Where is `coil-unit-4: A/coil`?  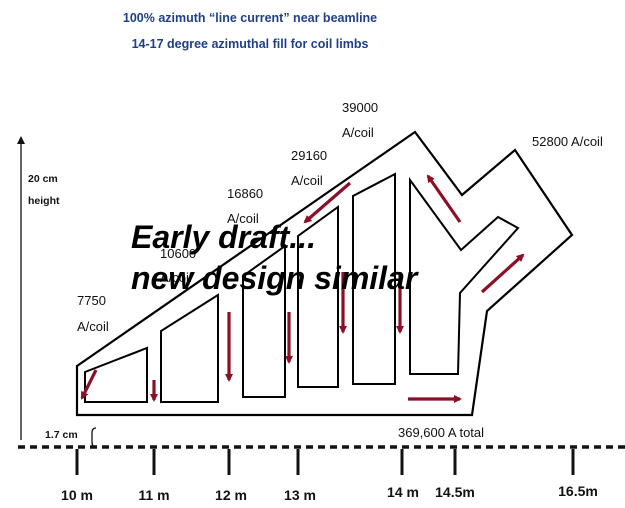 coil-unit-4: A/coil is located at coordinates (307, 180).